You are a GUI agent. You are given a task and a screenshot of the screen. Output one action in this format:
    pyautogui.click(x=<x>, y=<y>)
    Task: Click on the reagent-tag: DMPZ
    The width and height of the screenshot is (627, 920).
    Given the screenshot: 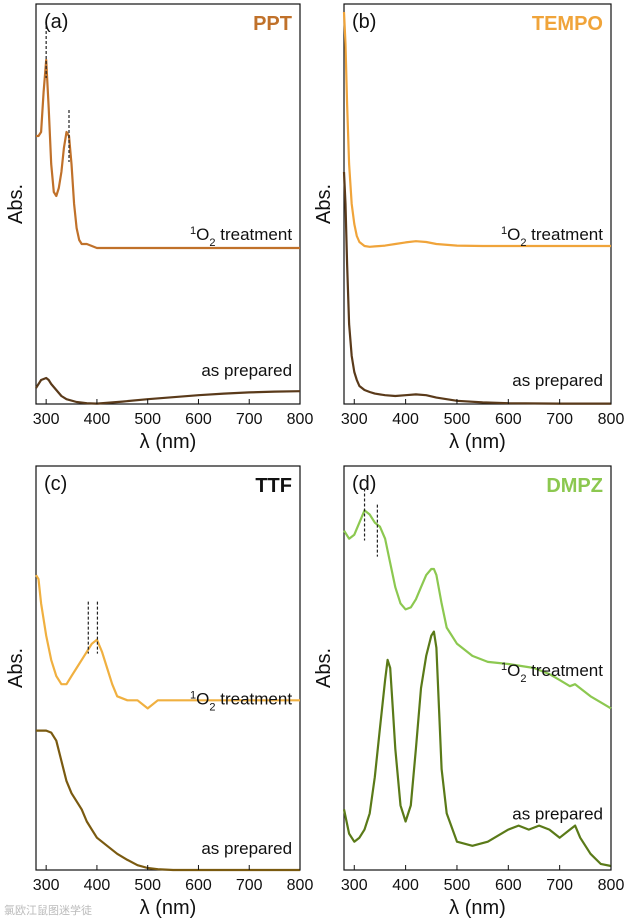 What is the action you would take?
    pyautogui.click(x=574, y=486)
    